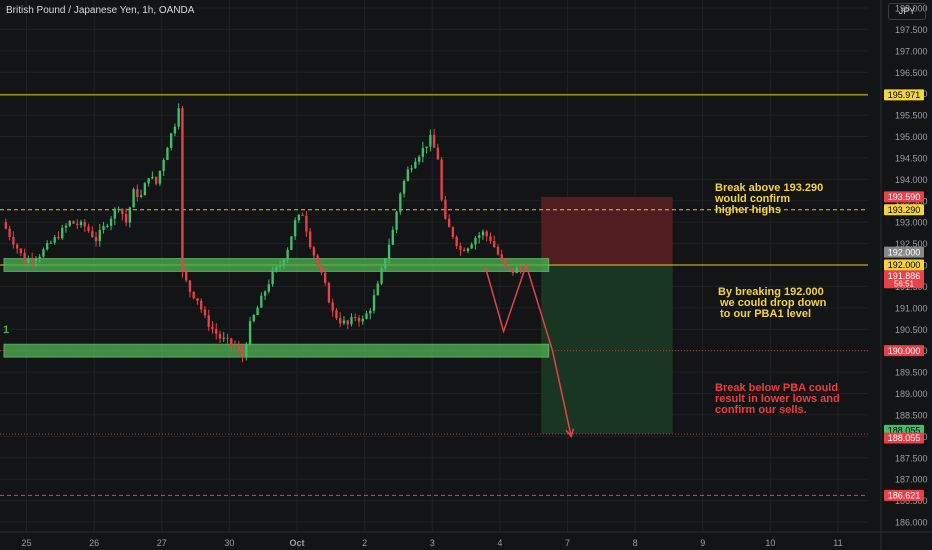 The width and height of the screenshot is (932, 550). I want to click on time-tick-label: Oct, so click(297, 543).